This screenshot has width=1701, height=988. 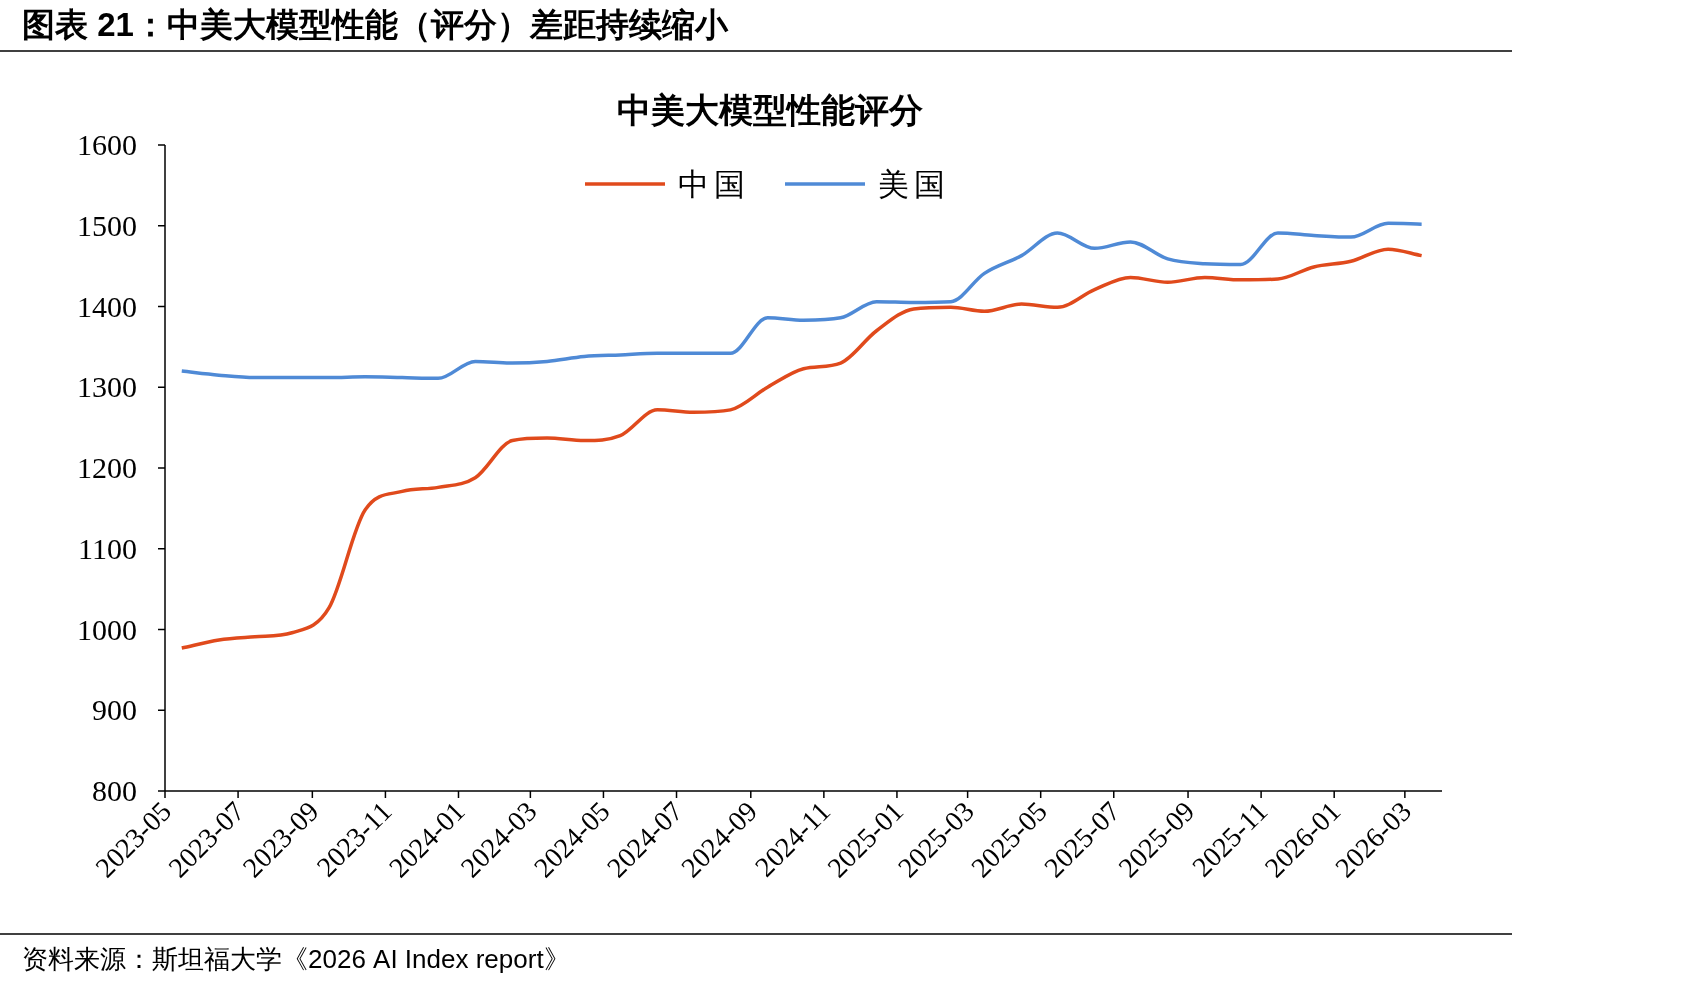 I want to click on y-tick-label: 1100, so click(x=107, y=548).